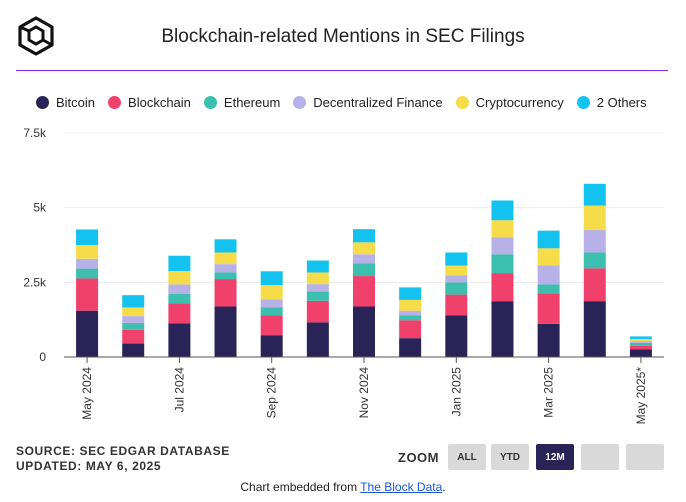 The width and height of the screenshot is (686, 502). What do you see at coordinates (179, 390) in the screenshot?
I see `x-tick-label: Jul 2024` at bounding box center [179, 390].